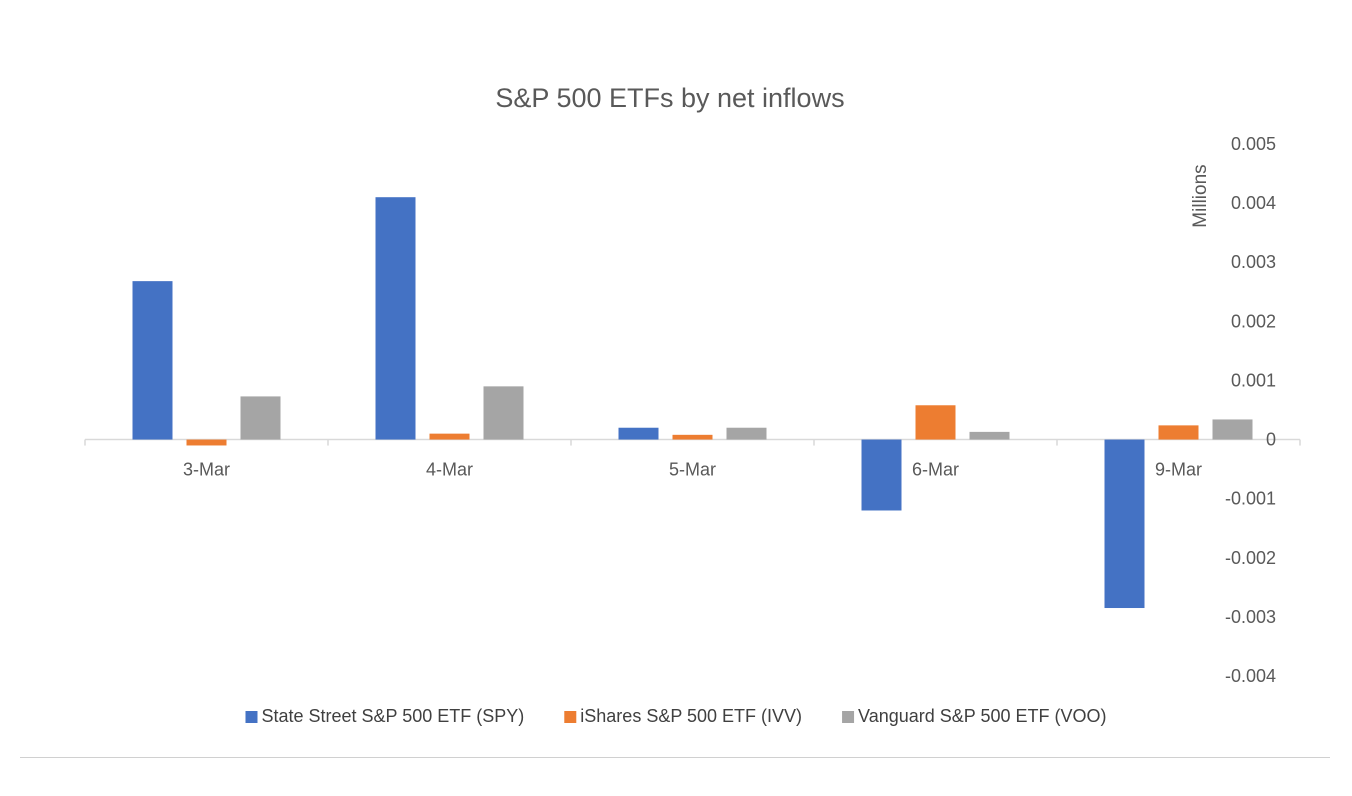  I want to click on bar-vanguard-s-p-500-etf-voo--4-mar, so click(503, 413).